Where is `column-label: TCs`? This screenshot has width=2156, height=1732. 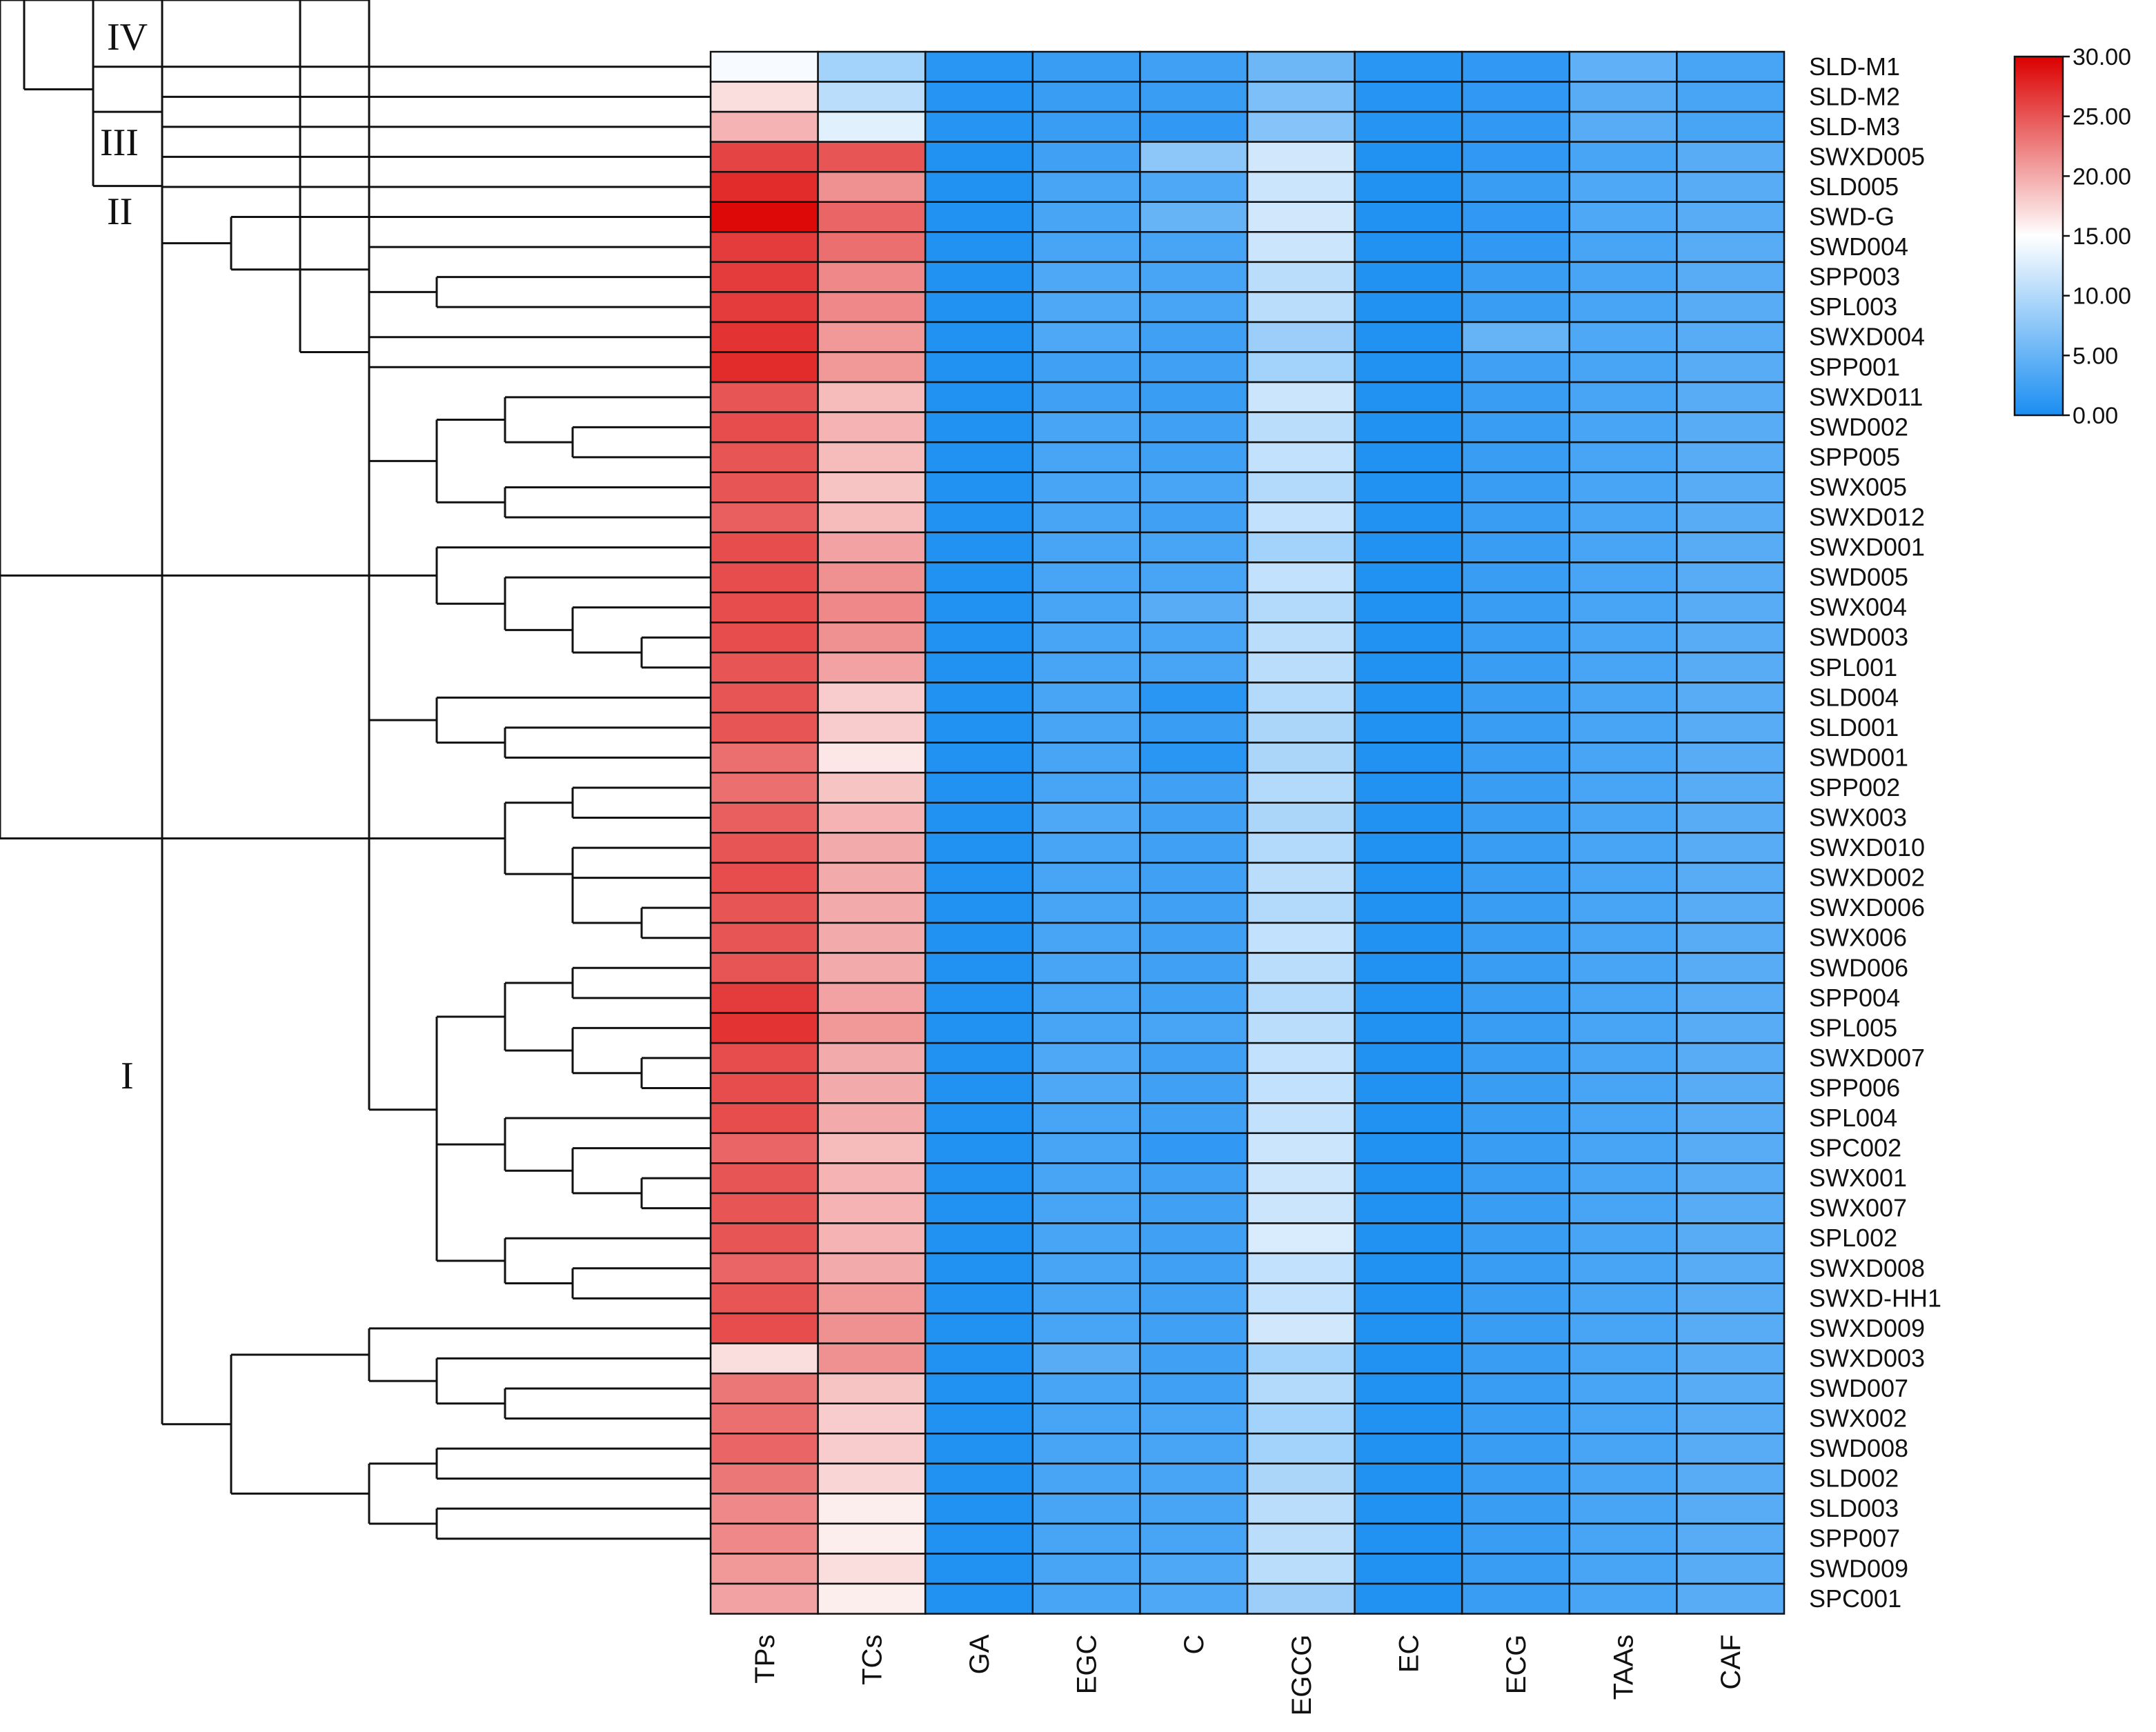 column-label: TCs is located at coordinates (872, 1660).